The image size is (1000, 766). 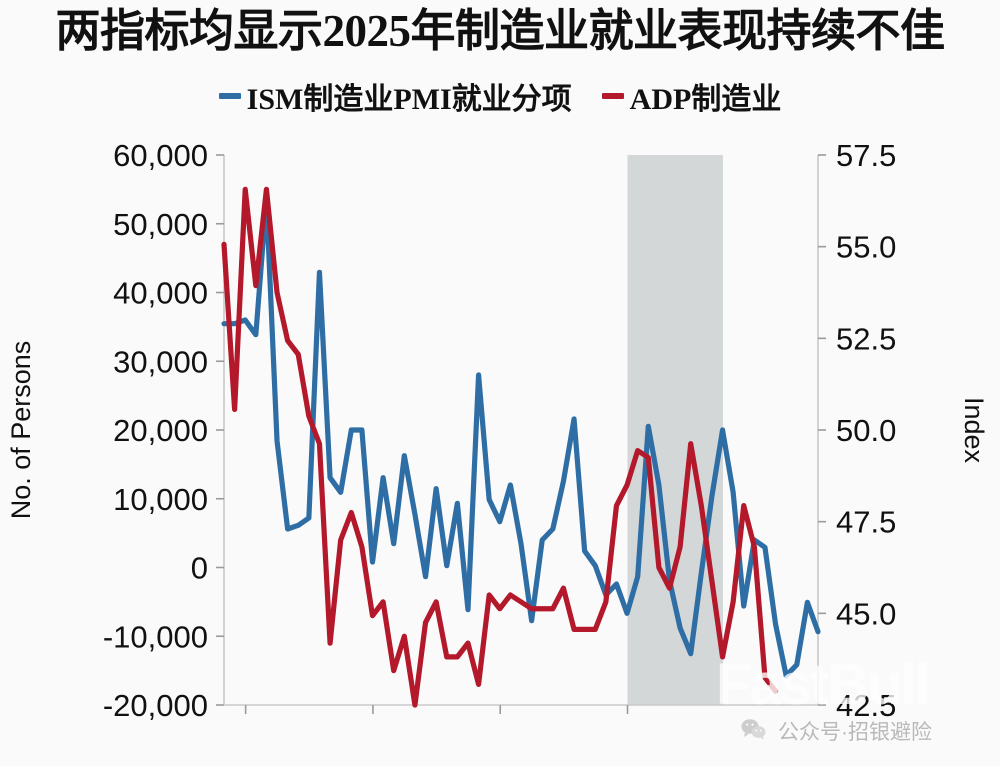 What do you see at coordinates (974, 430) in the screenshot?
I see `y-axis-title-right: Index` at bounding box center [974, 430].